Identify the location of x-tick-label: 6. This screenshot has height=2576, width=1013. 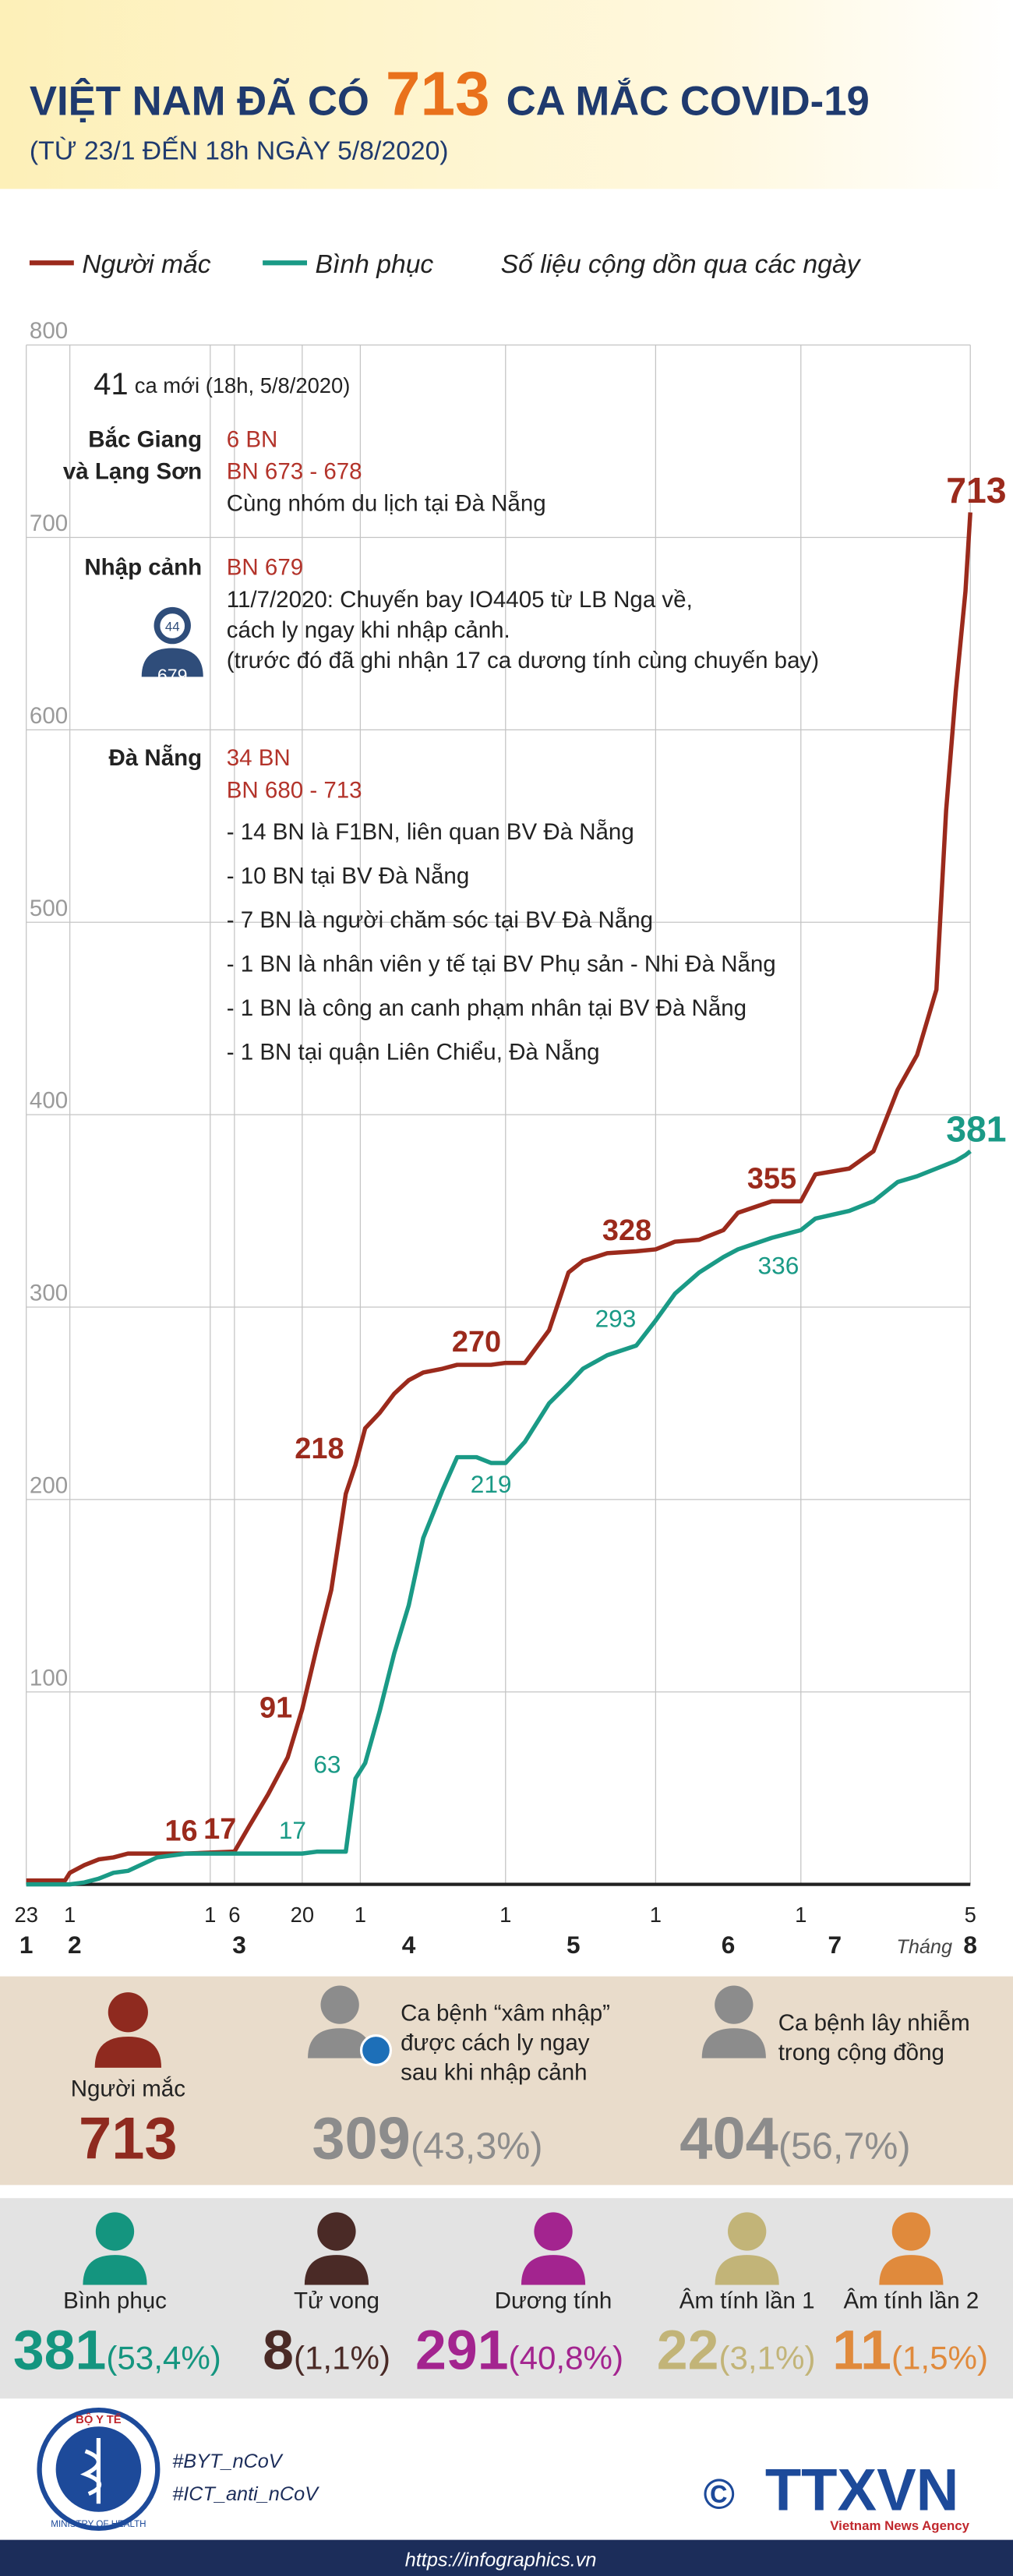
(234, 1915).